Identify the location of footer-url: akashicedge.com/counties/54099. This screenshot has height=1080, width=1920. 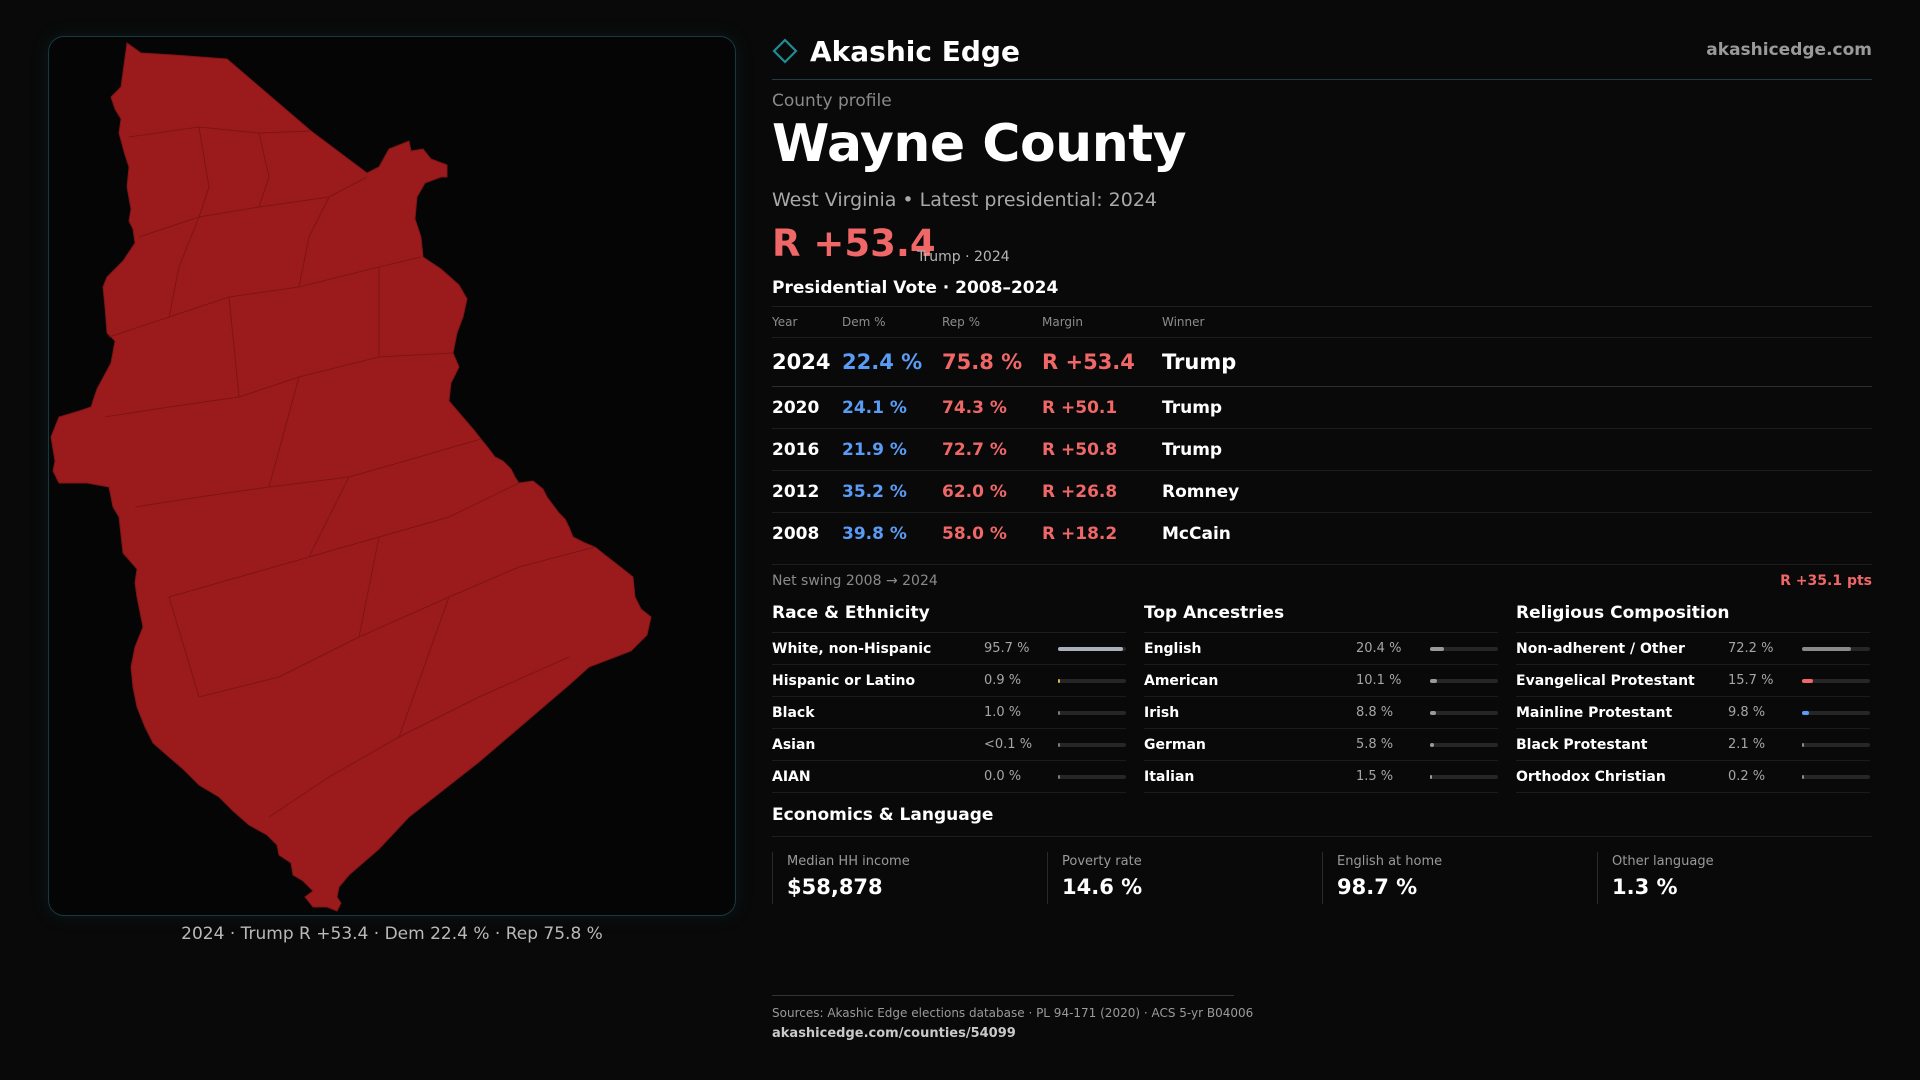
(894, 1033).